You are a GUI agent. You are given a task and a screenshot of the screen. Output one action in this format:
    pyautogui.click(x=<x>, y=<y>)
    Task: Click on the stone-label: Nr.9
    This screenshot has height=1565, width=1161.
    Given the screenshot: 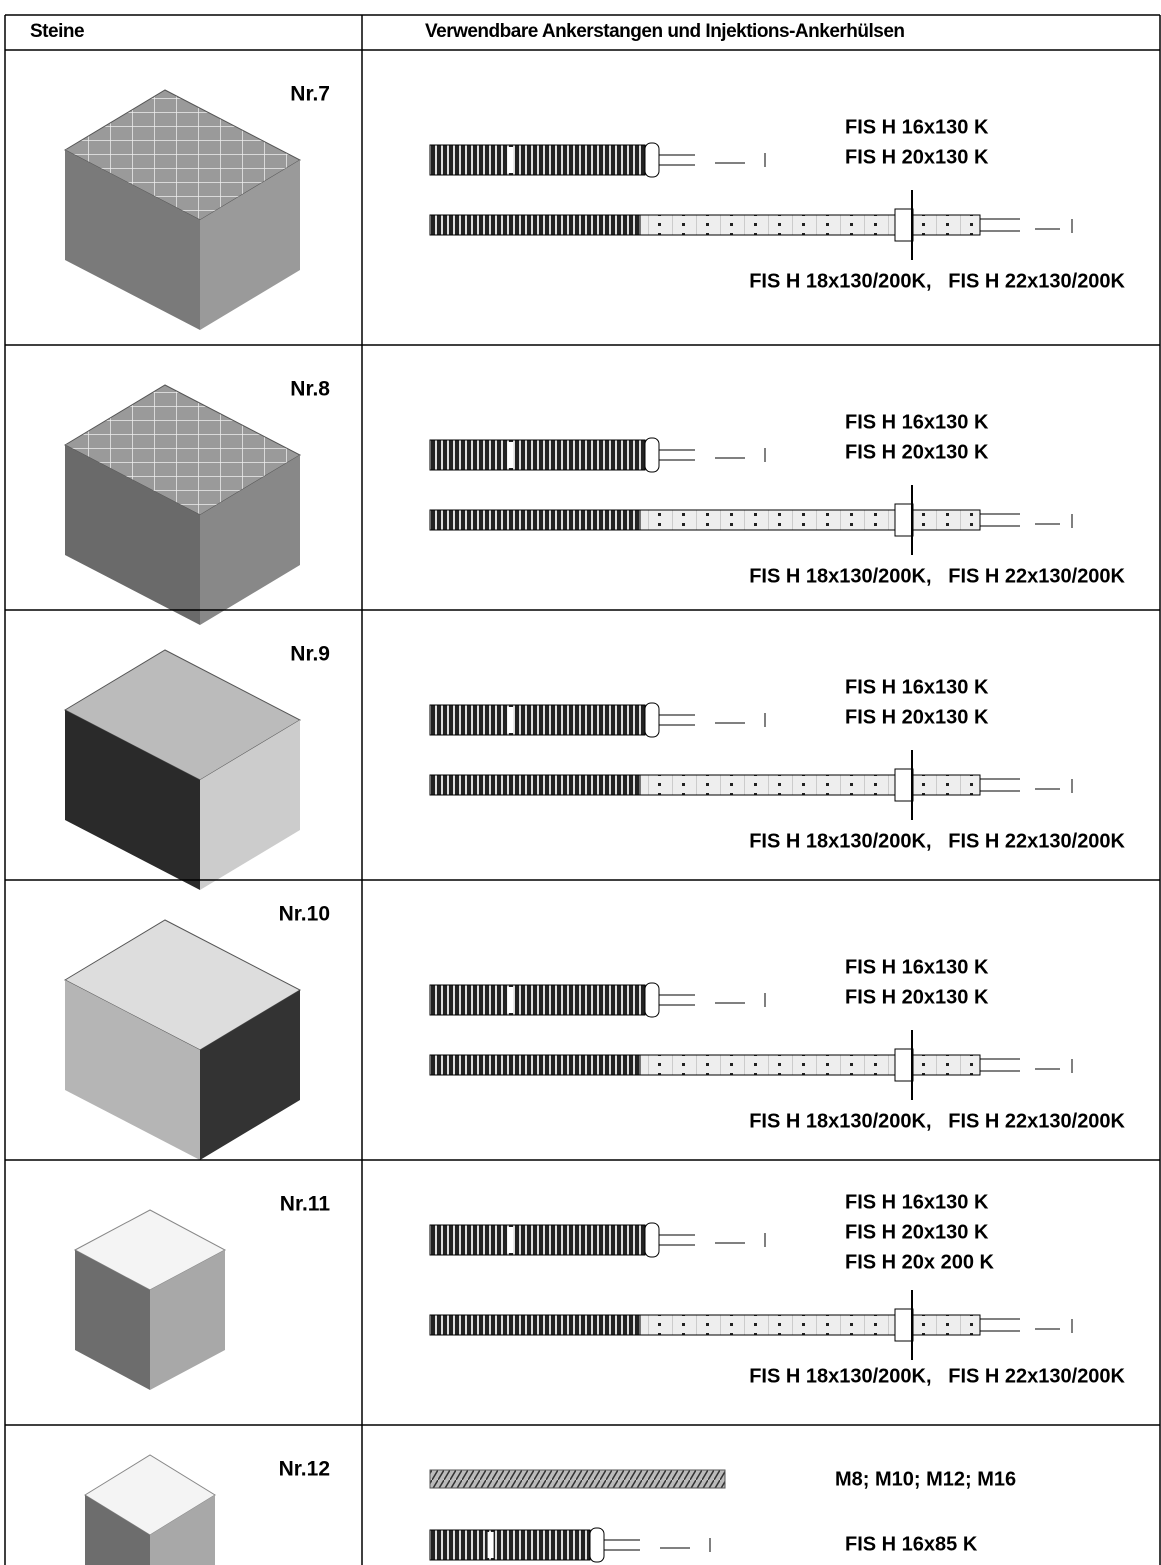 What is the action you would take?
    pyautogui.click(x=310, y=654)
    